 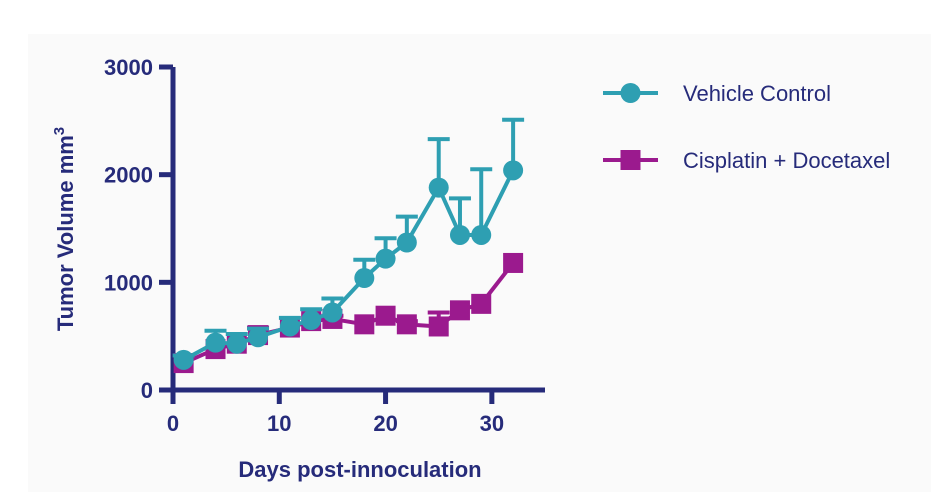 What do you see at coordinates (786, 160) in the screenshot?
I see `legend-label: Cisplatin + Docetaxel` at bounding box center [786, 160].